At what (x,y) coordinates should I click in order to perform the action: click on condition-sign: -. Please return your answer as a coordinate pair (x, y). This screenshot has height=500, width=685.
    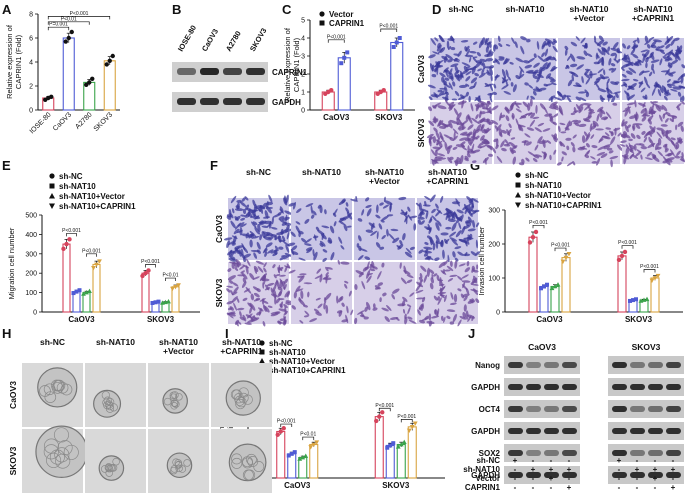
    Looking at the image, I should click on (619, 478).